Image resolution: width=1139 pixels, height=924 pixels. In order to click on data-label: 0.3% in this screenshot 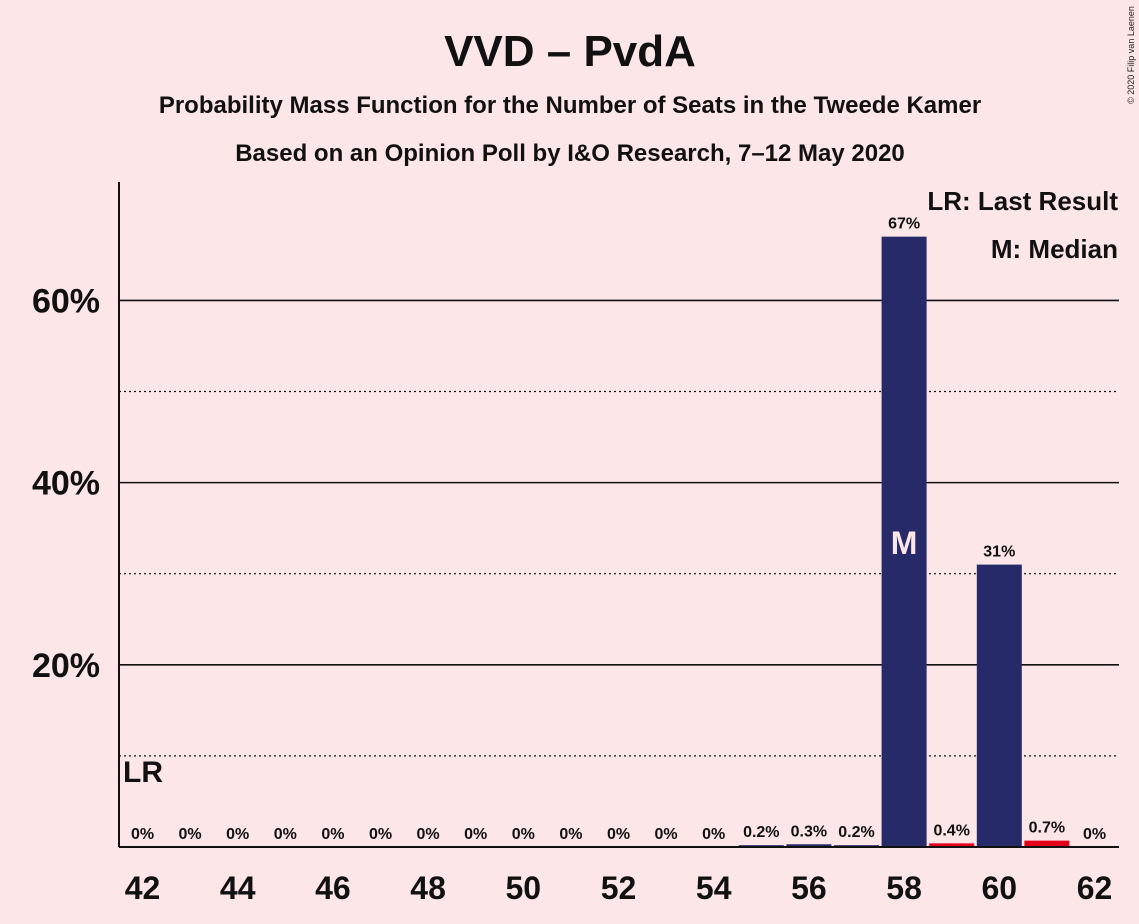, I will do `click(809, 831)`.